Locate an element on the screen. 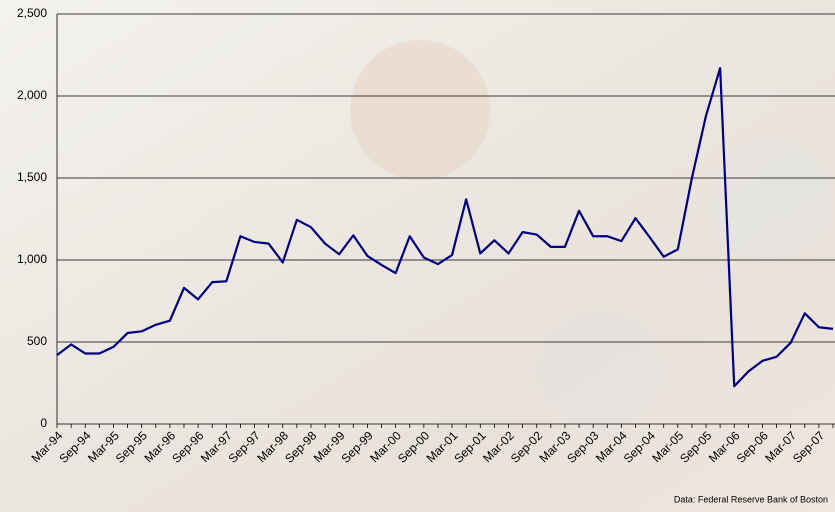 This screenshot has width=835, height=512. y-tick-label: 2,500 is located at coordinates (32, 13).